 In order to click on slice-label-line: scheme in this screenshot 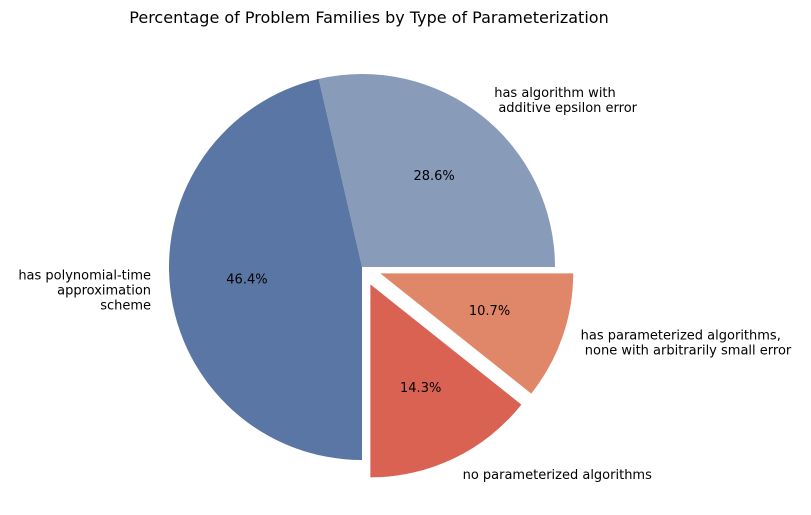, I will do `click(125, 305)`.